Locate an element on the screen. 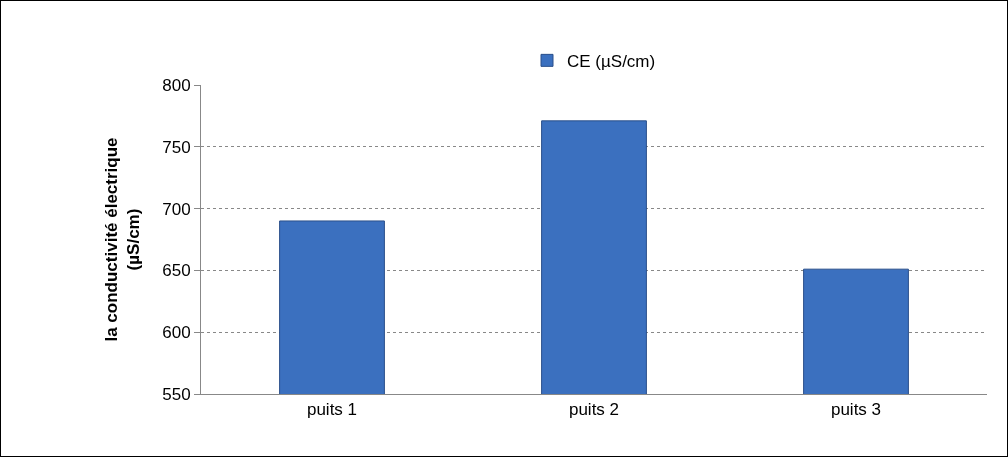 This screenshot has height=457, width=1008. x-tick-label: puits 3 is located at coordinates (856, 410).